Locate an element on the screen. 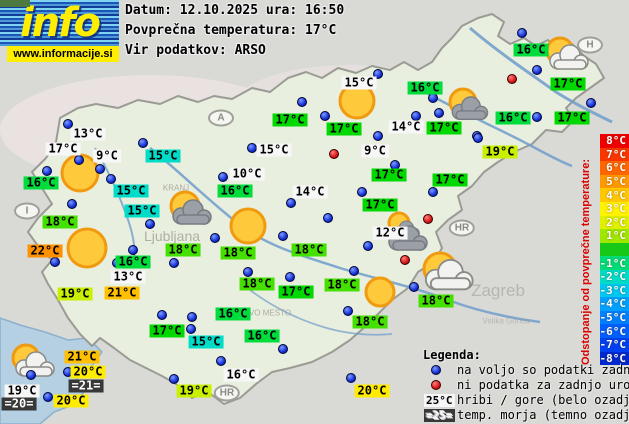 This screenshot has height=424, width=629. legend-item: ni podatka za zadnjo uro is located at coordinates (526, 385).